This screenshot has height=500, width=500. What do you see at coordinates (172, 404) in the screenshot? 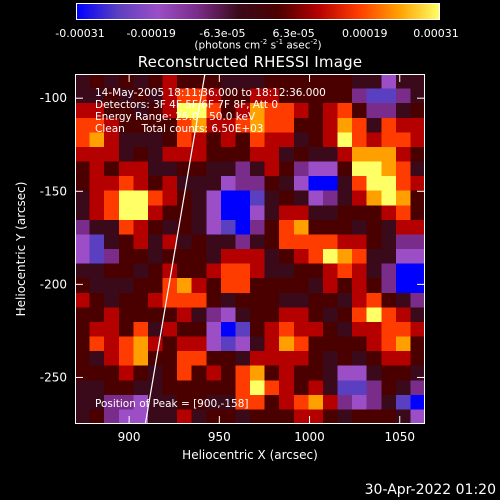
I see `annotation-peak: Position of Peak = [900,-158]` at bounding box center [172, 404].